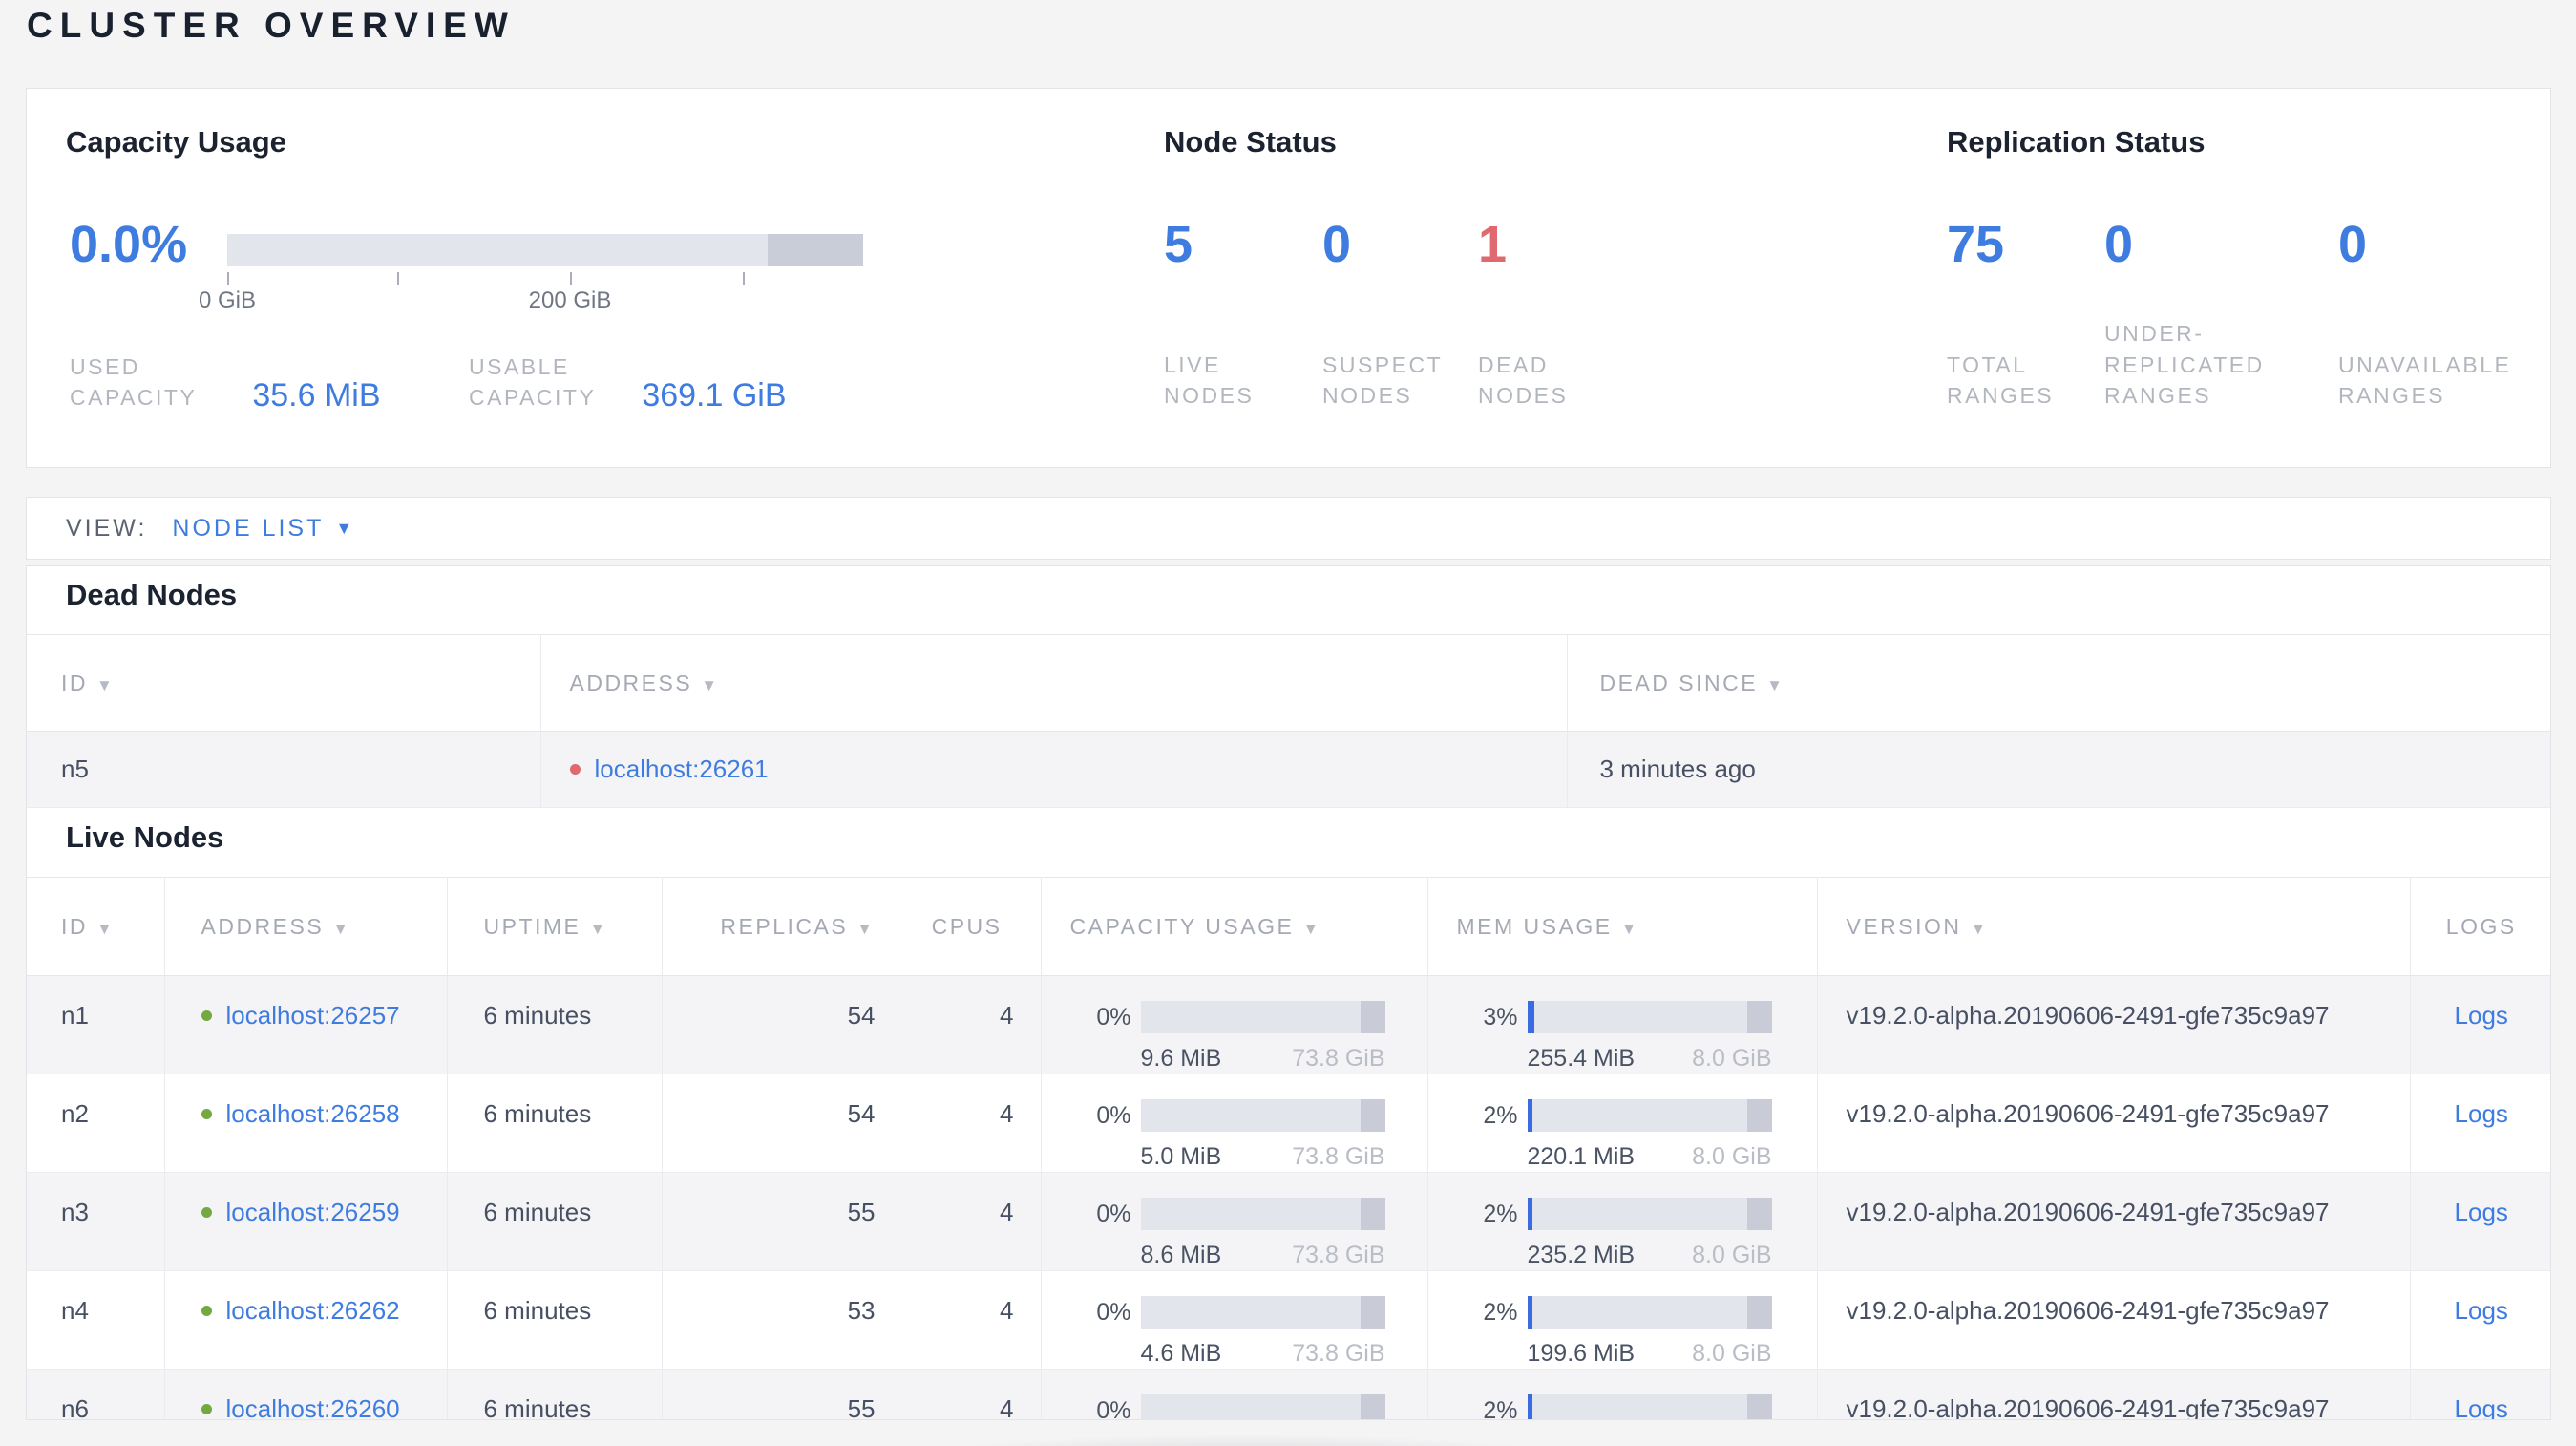 The image size is (2576, 1446). What do you see at coordinates (1181, 1353) in the screenshot?
I see `capacity-used-value: 4.6 MiB` at bounding box center [1181, 1353].